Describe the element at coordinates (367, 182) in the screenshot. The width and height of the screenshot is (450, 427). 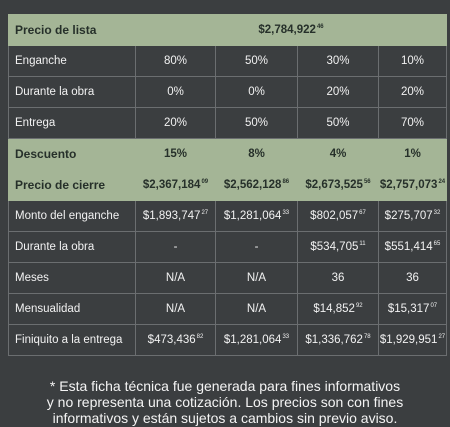
I see `cents: 56` at that location.